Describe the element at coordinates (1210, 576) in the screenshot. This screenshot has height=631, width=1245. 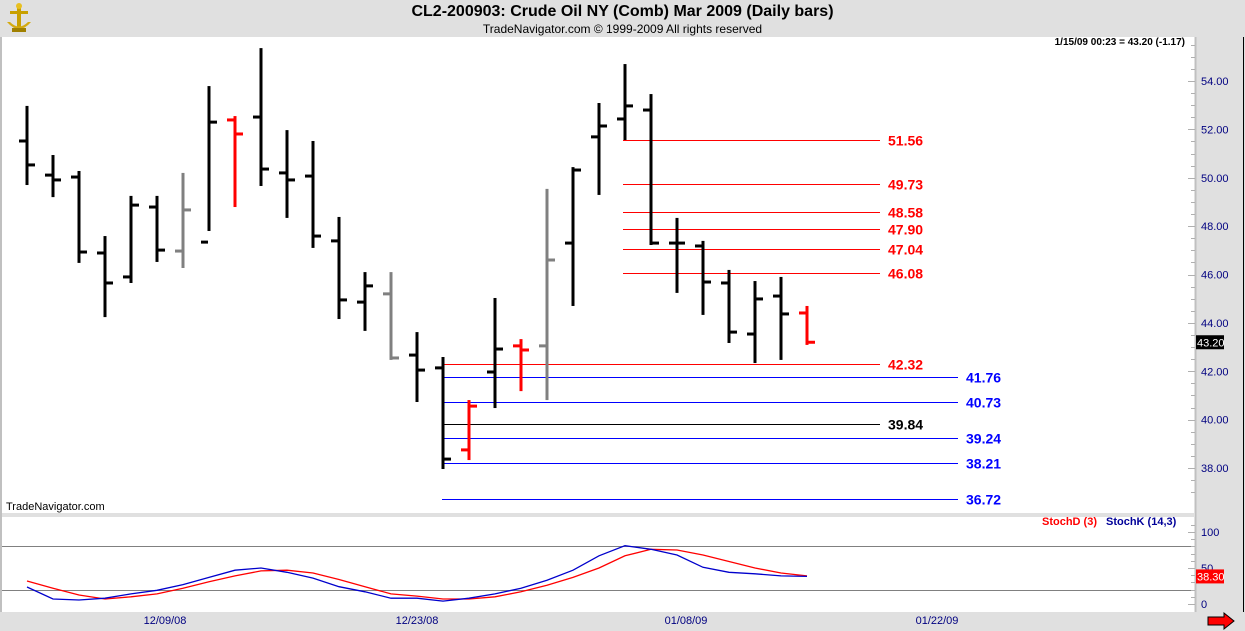
I see `stoch-last-box` at that location.